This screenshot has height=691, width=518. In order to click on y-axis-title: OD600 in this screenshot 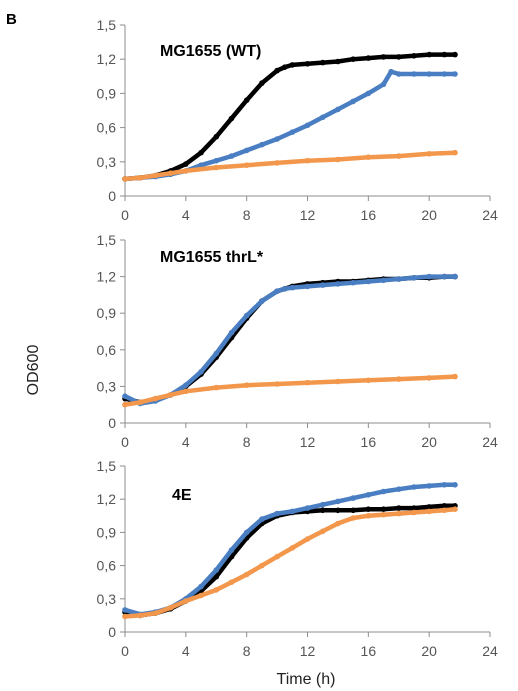, I will do `click(33, 370)`.